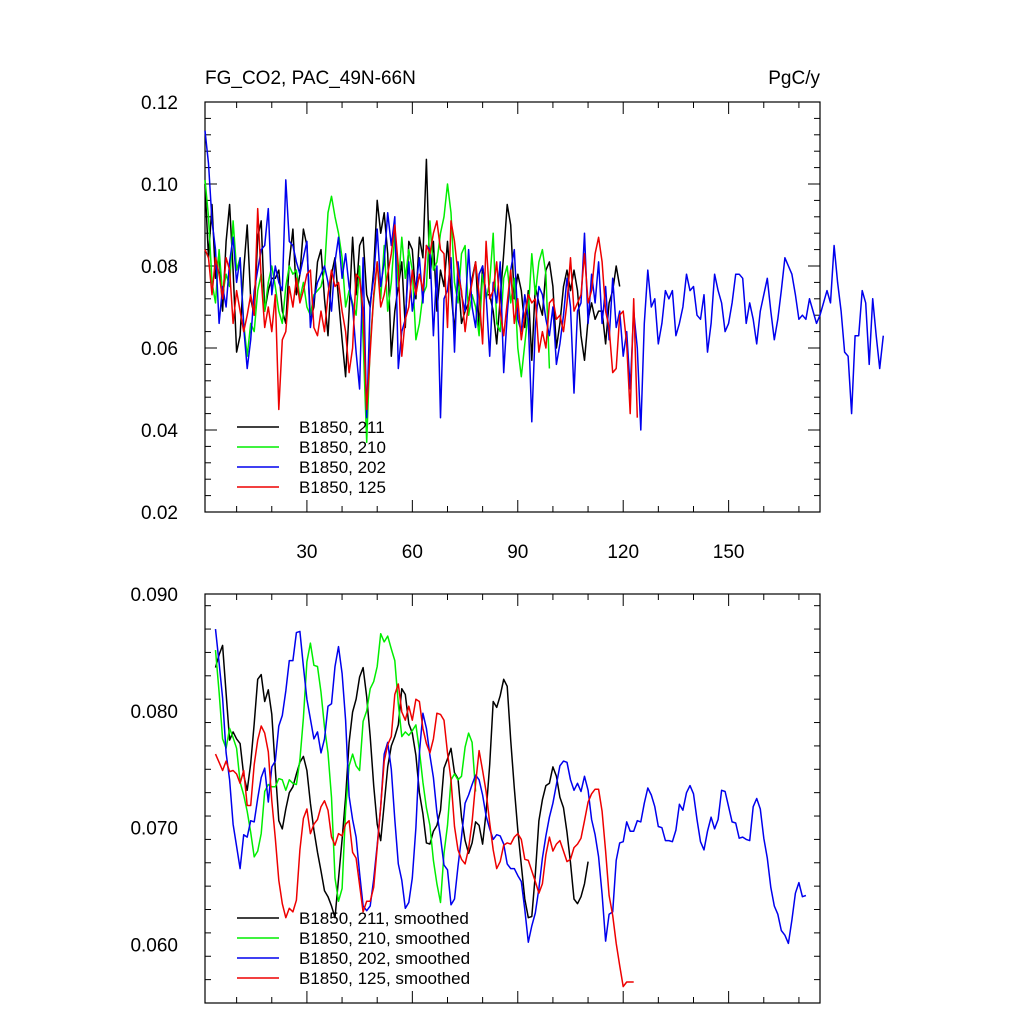 The image size is (1024, 1029). What do you see at coordinates (342, 467) in the screenshot?
I see `legend-label: B1850, 202` at bounding box center [342, 467].